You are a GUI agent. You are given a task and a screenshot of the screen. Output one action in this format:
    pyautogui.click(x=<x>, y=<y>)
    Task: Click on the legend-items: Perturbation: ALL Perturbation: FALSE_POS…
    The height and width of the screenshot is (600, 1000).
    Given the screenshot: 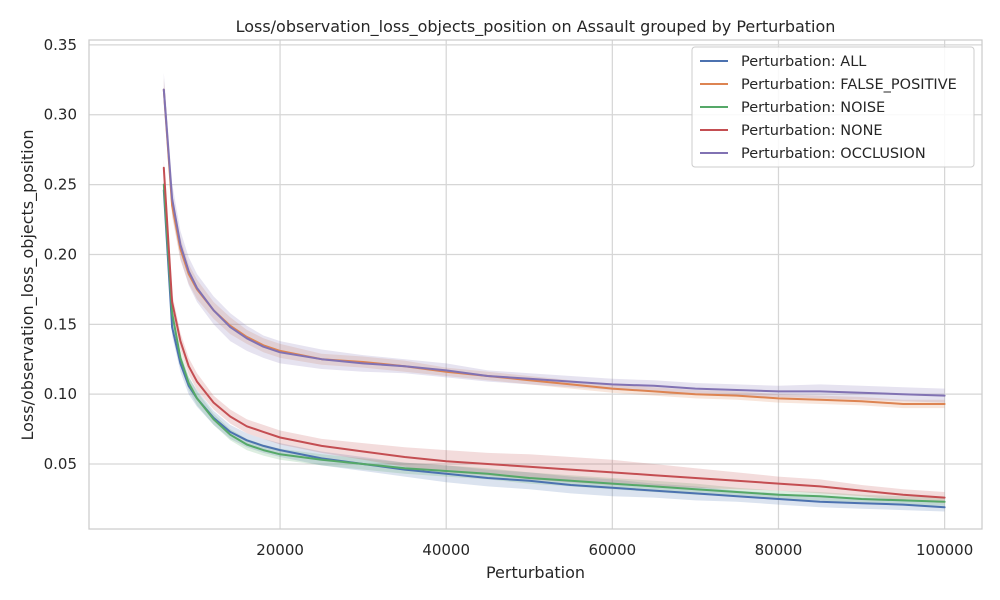 What is the action you would take?
    pyautogui.click(x=828, y=108)
    